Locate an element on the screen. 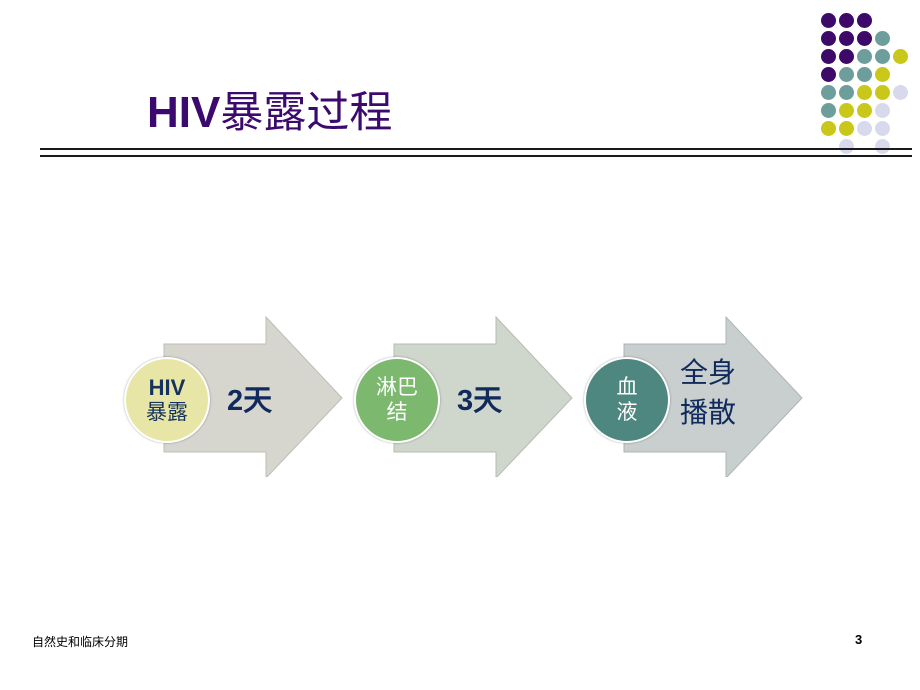  circle-line: 暴露 is located at coordinates (167, 412).